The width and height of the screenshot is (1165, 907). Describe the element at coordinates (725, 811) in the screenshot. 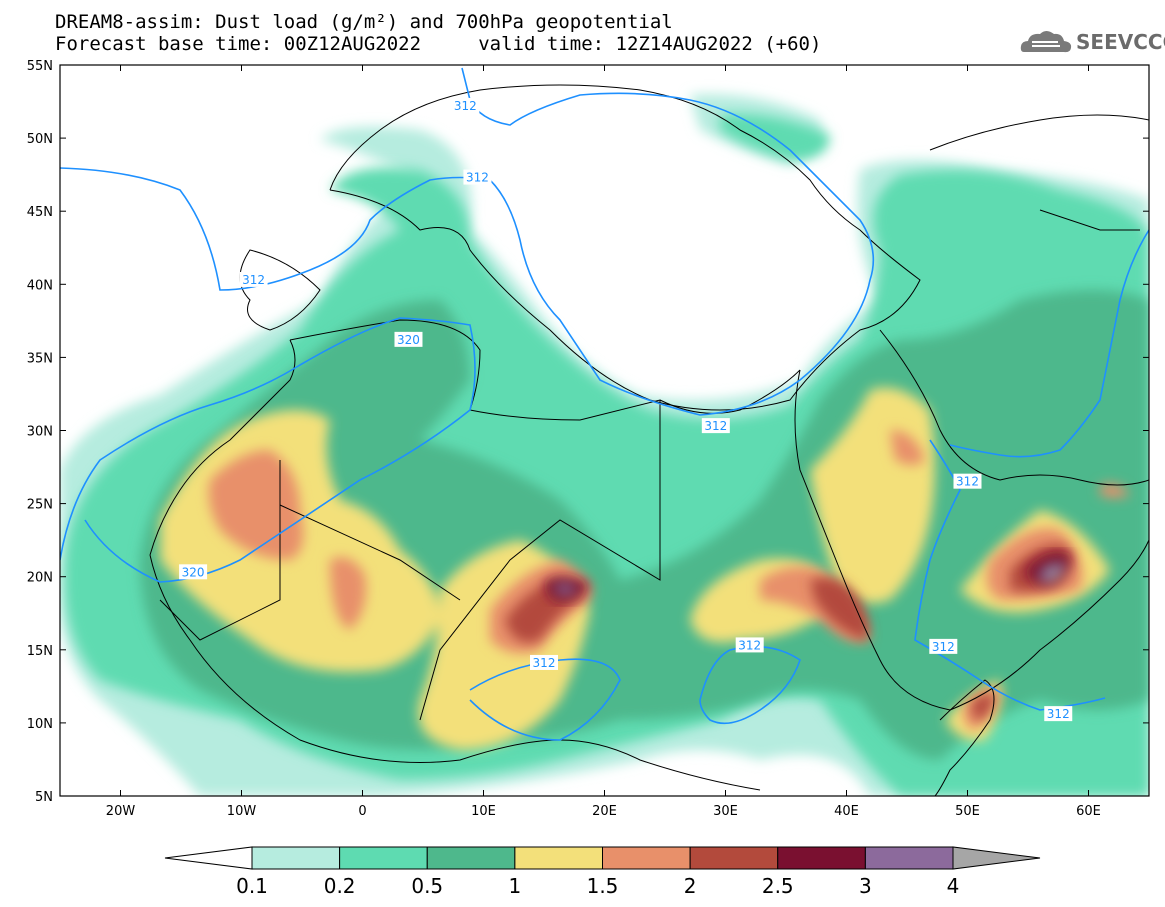

I see `lon-label: 30E` at that location.